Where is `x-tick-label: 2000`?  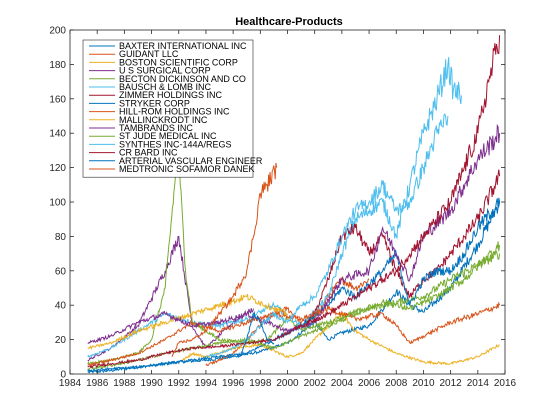 x-tick-label: 2000 is located at coordinates (287, 383).